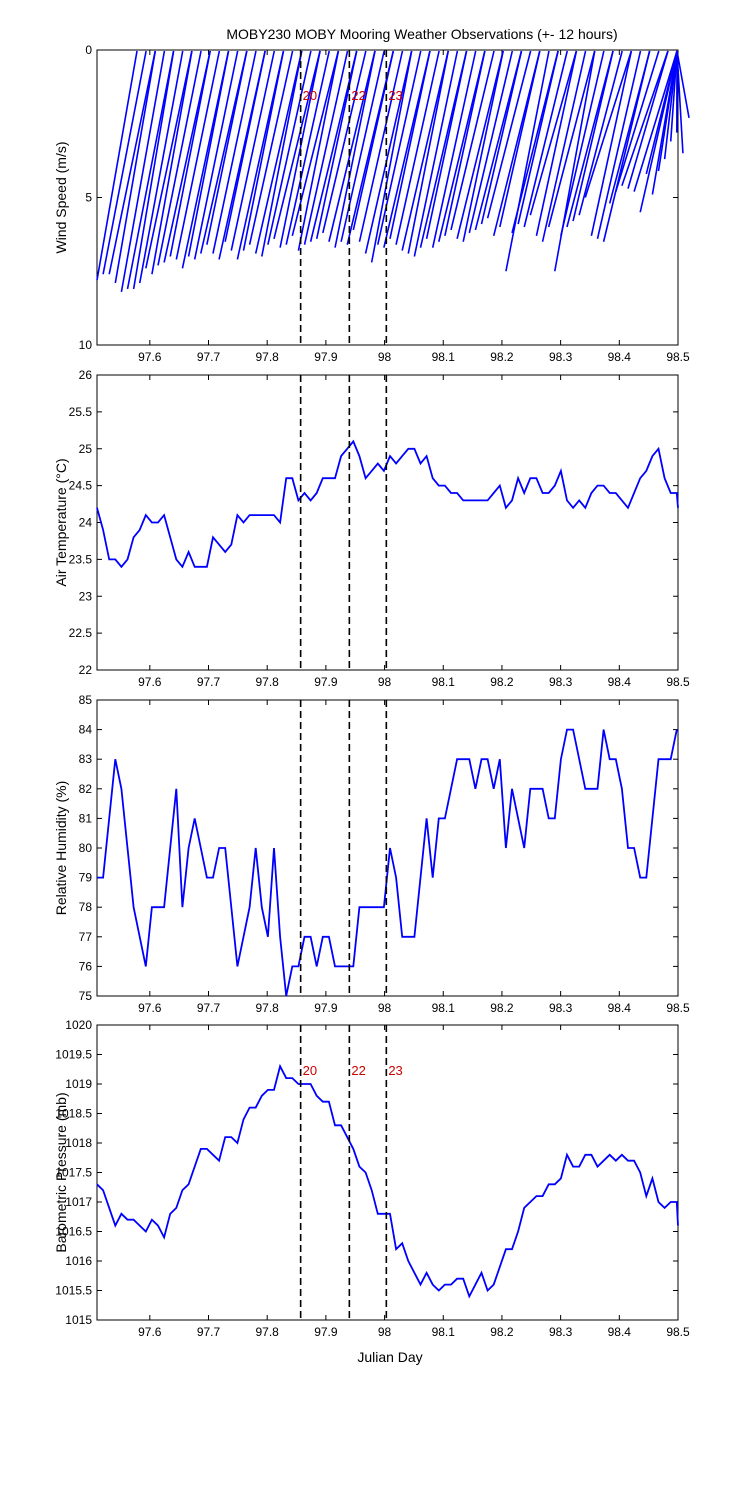  What do you see at coordinates (86, 375) in the screenshot?
I see `y-tick-label: 26` at bounding box center [86, 375].